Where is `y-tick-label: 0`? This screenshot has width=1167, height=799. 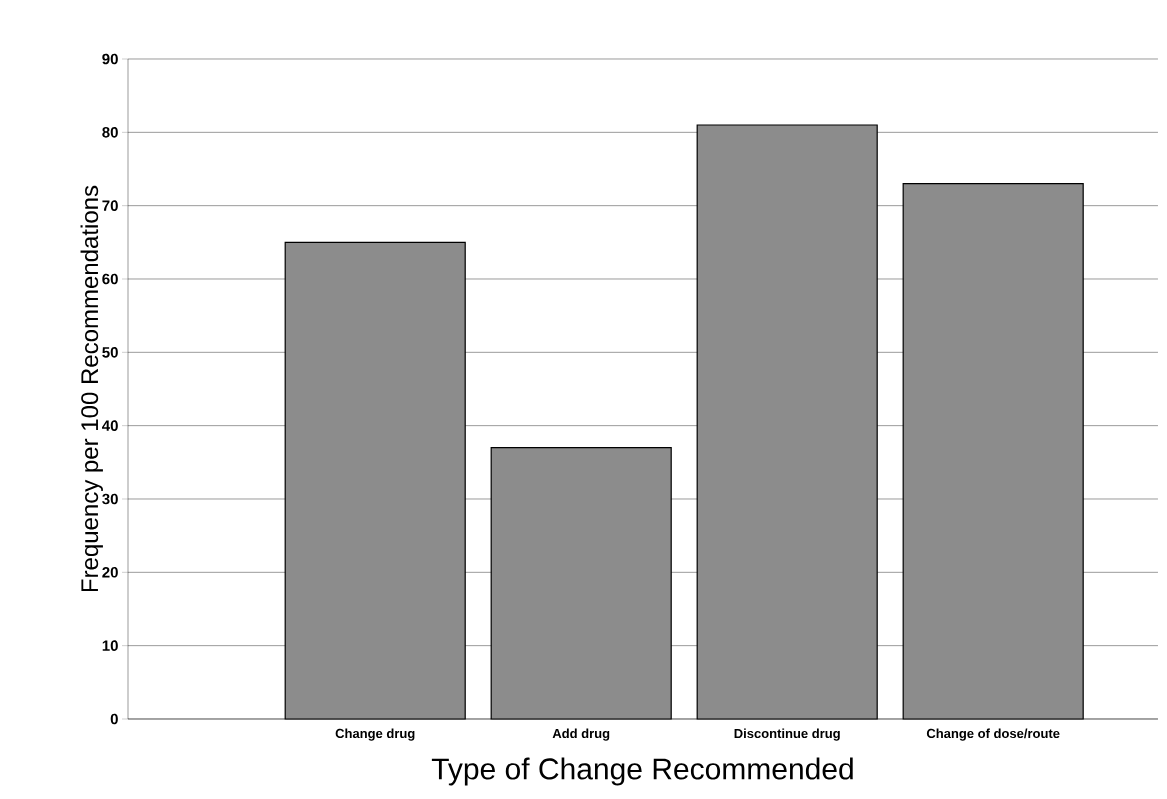 y-tick-label: 0 is located at coordinates (114, 719).